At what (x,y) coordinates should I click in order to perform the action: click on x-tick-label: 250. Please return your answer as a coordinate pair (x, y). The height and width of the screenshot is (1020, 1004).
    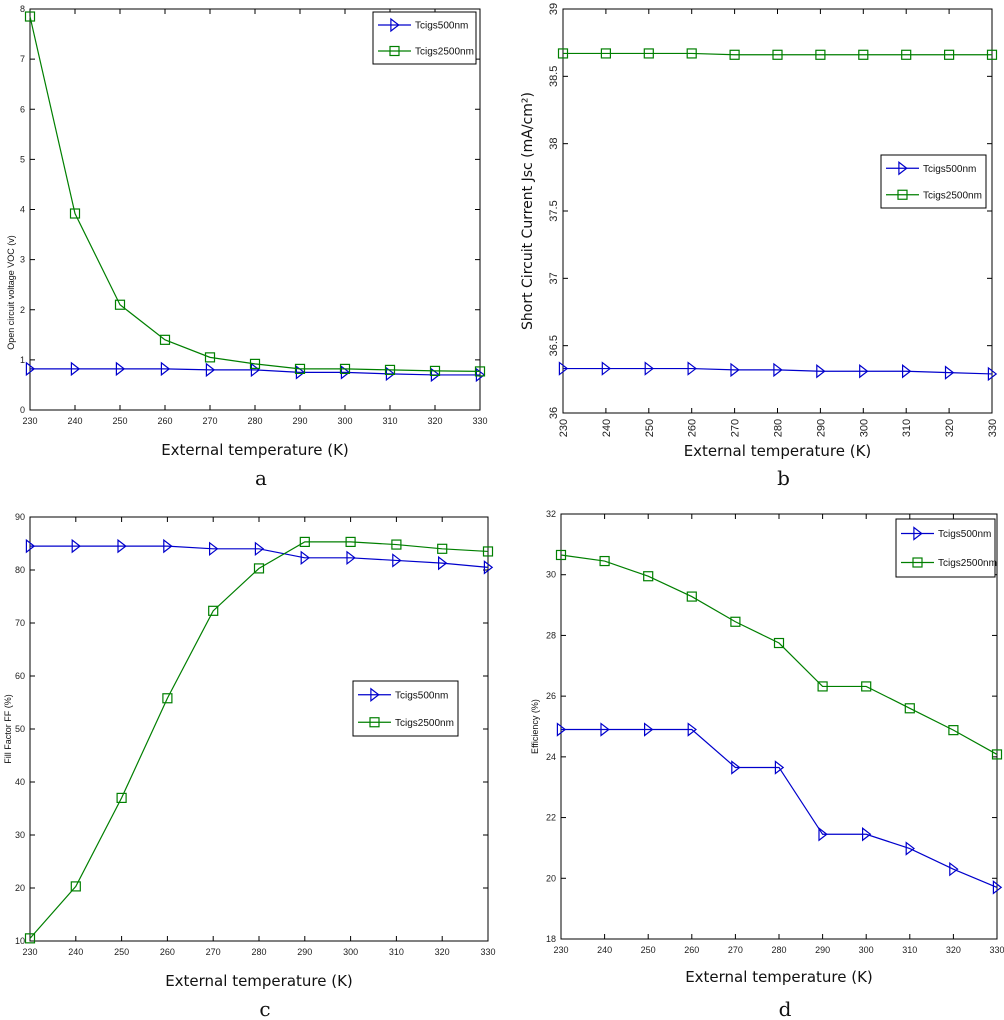
    Looking at the image, I should click on (121, 952).